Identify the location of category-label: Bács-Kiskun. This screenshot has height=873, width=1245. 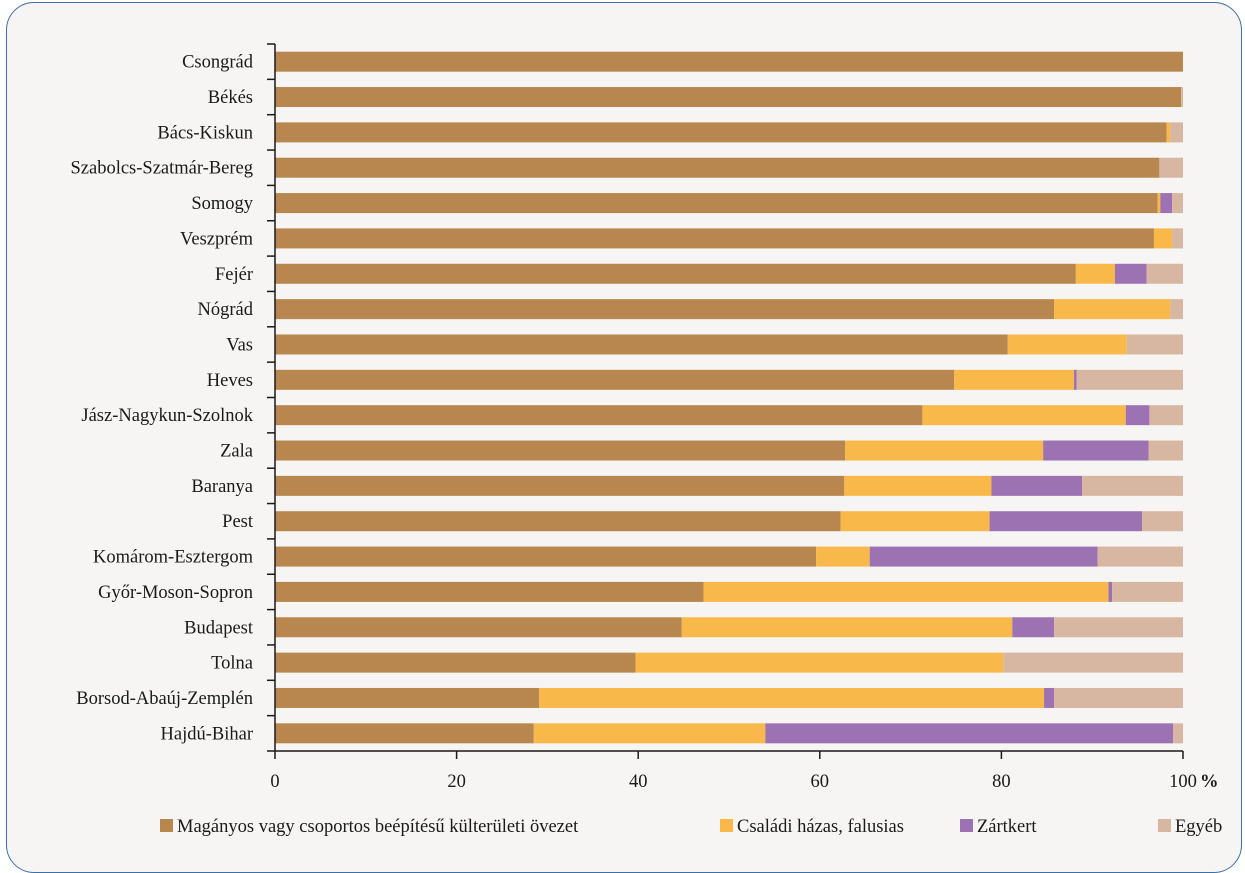
(205, 133).